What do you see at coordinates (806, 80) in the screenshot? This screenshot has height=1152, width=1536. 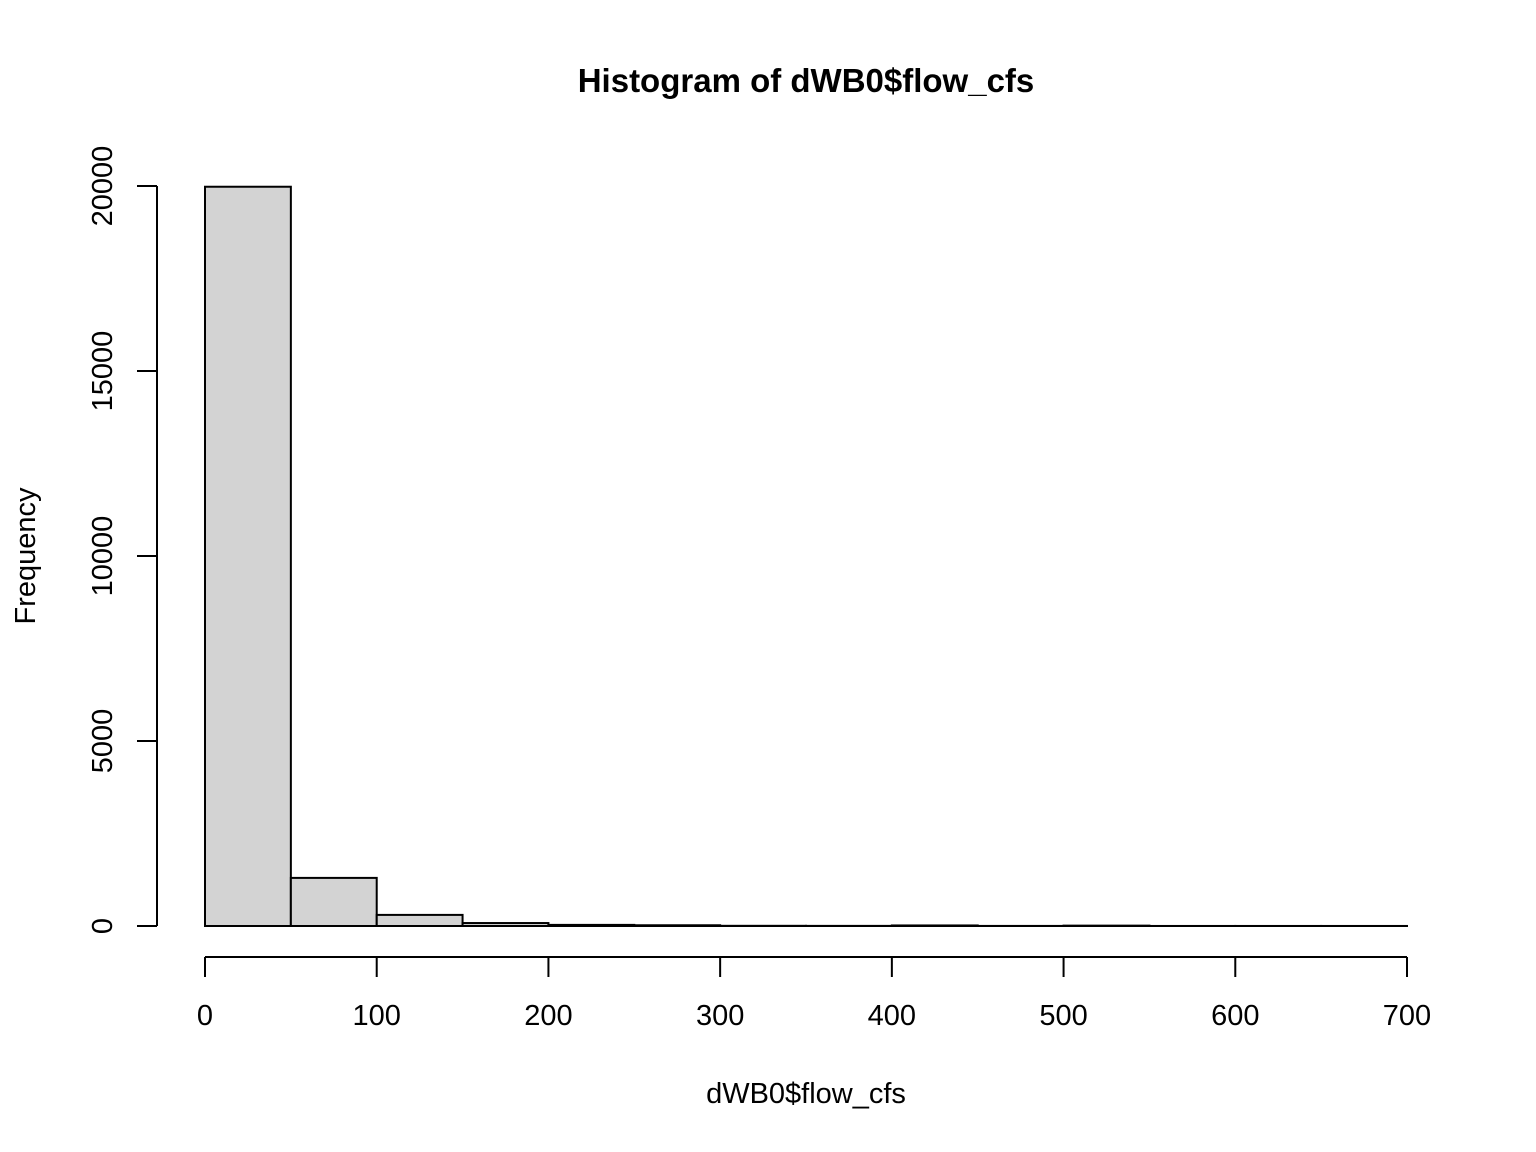 I see `chart-title: Histogram of dWB0$flow_cfs` at bounding box center [806, 80].